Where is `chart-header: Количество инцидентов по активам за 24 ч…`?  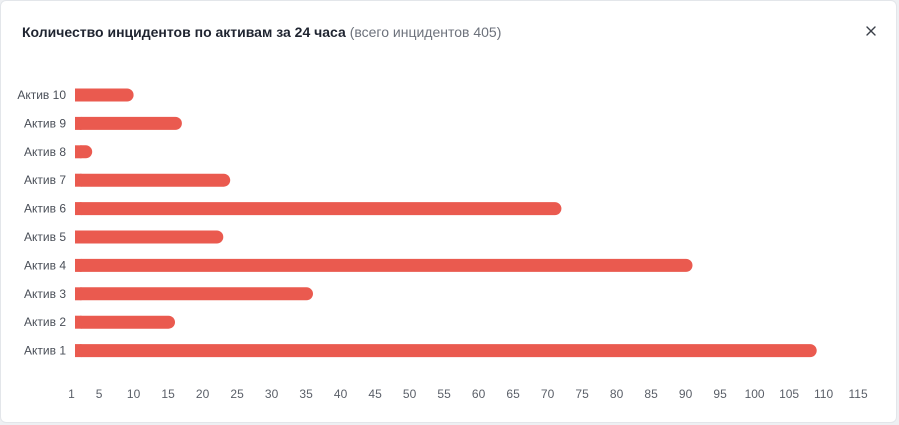 chart-header: Количество инцидентов по активам за 24 ч… is located at coordinates (261, 32).